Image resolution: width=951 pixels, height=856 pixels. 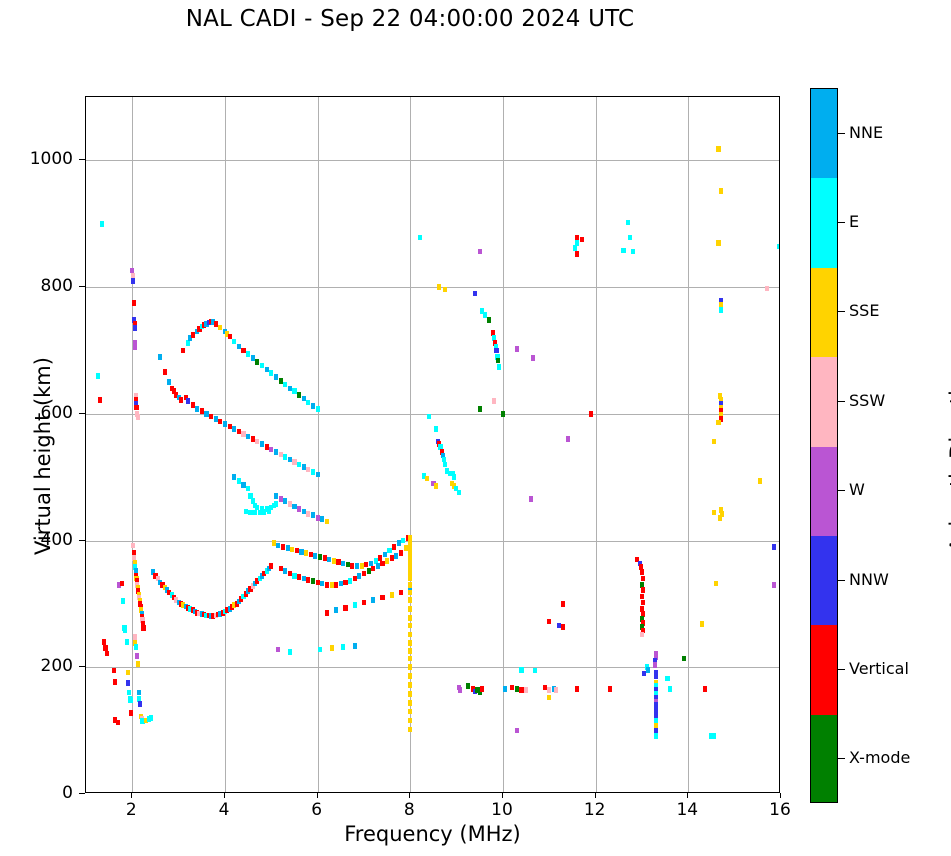 What do you see at coordinates (866, 132) in the screenshot?
I see `colorbar-label-nne: NNE` at bounding box center [866, 132].